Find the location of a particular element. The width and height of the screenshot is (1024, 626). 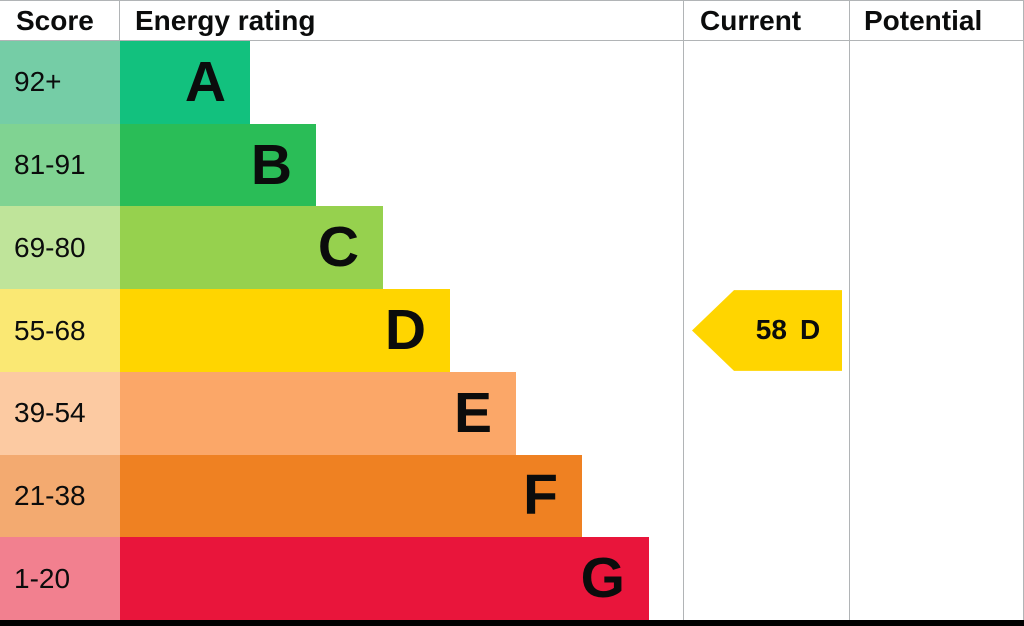

current-column: 58 D is located at coordinates (766, 330).